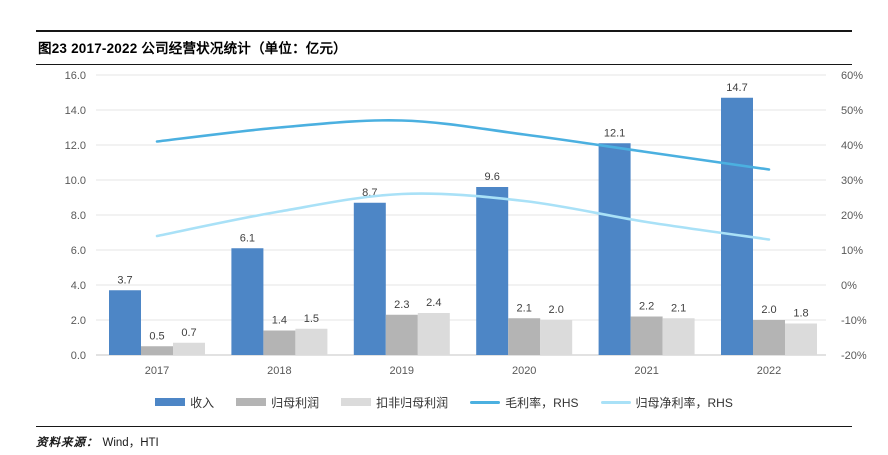 This screenshot has width=888, height=455. I want to click on value-label-adjusted-net-profit-2020: 2.0, so click(556, 310).